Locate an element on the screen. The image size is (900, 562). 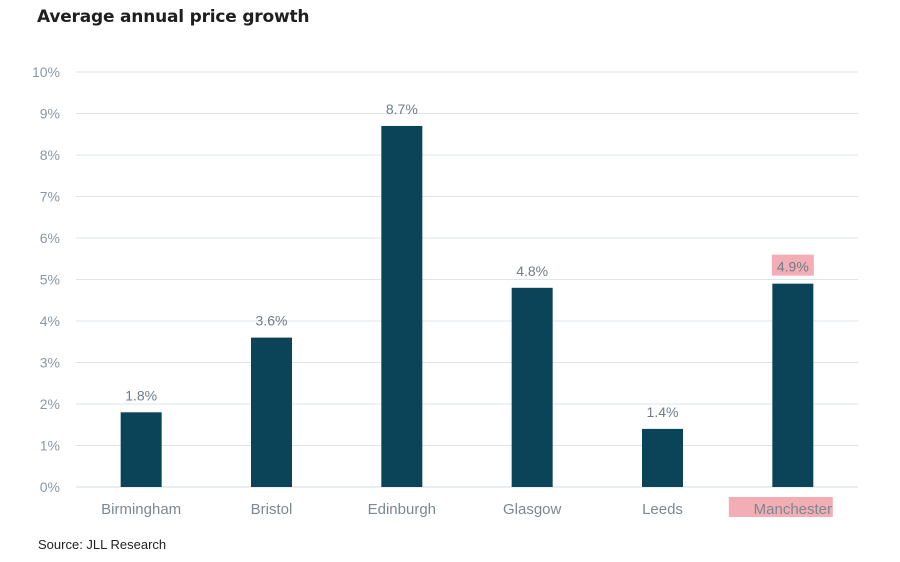
category-label: Manchester is located at coordinates (793, 509).